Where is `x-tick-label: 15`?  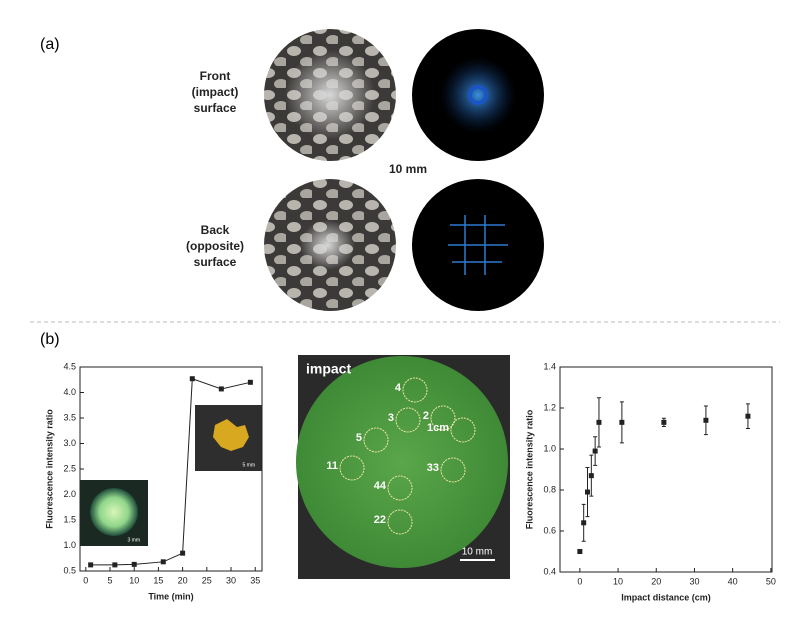
x-tick-label: 15 is located at coordinates (158, 580).